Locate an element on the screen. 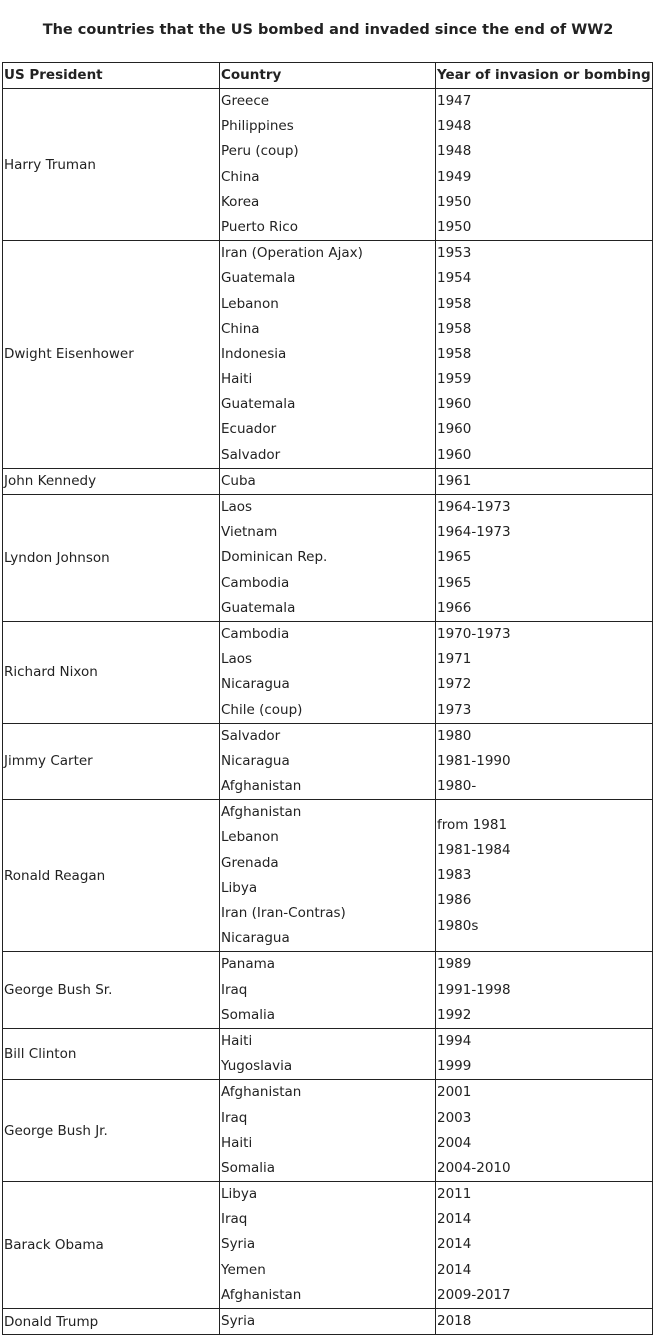  year-value: 1981-1984 is located at coordinates (474, 850).